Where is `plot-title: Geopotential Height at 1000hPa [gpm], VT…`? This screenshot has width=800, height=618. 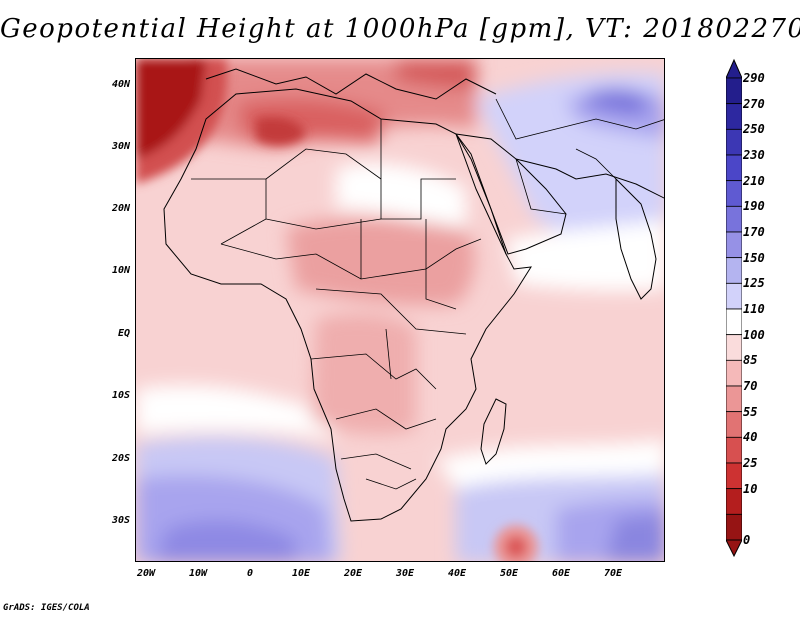
plot-title: Geopotential Height at 1000hPa [gpm], VT… is located at coordinates (400, 29).